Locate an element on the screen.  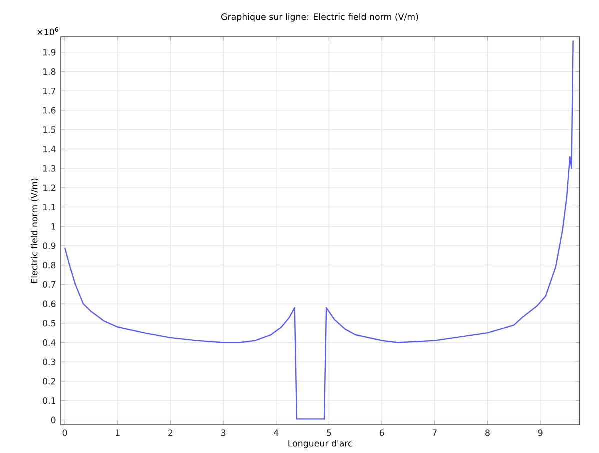
y-tick-label: 0.4 is located at coordinates (49, 343).